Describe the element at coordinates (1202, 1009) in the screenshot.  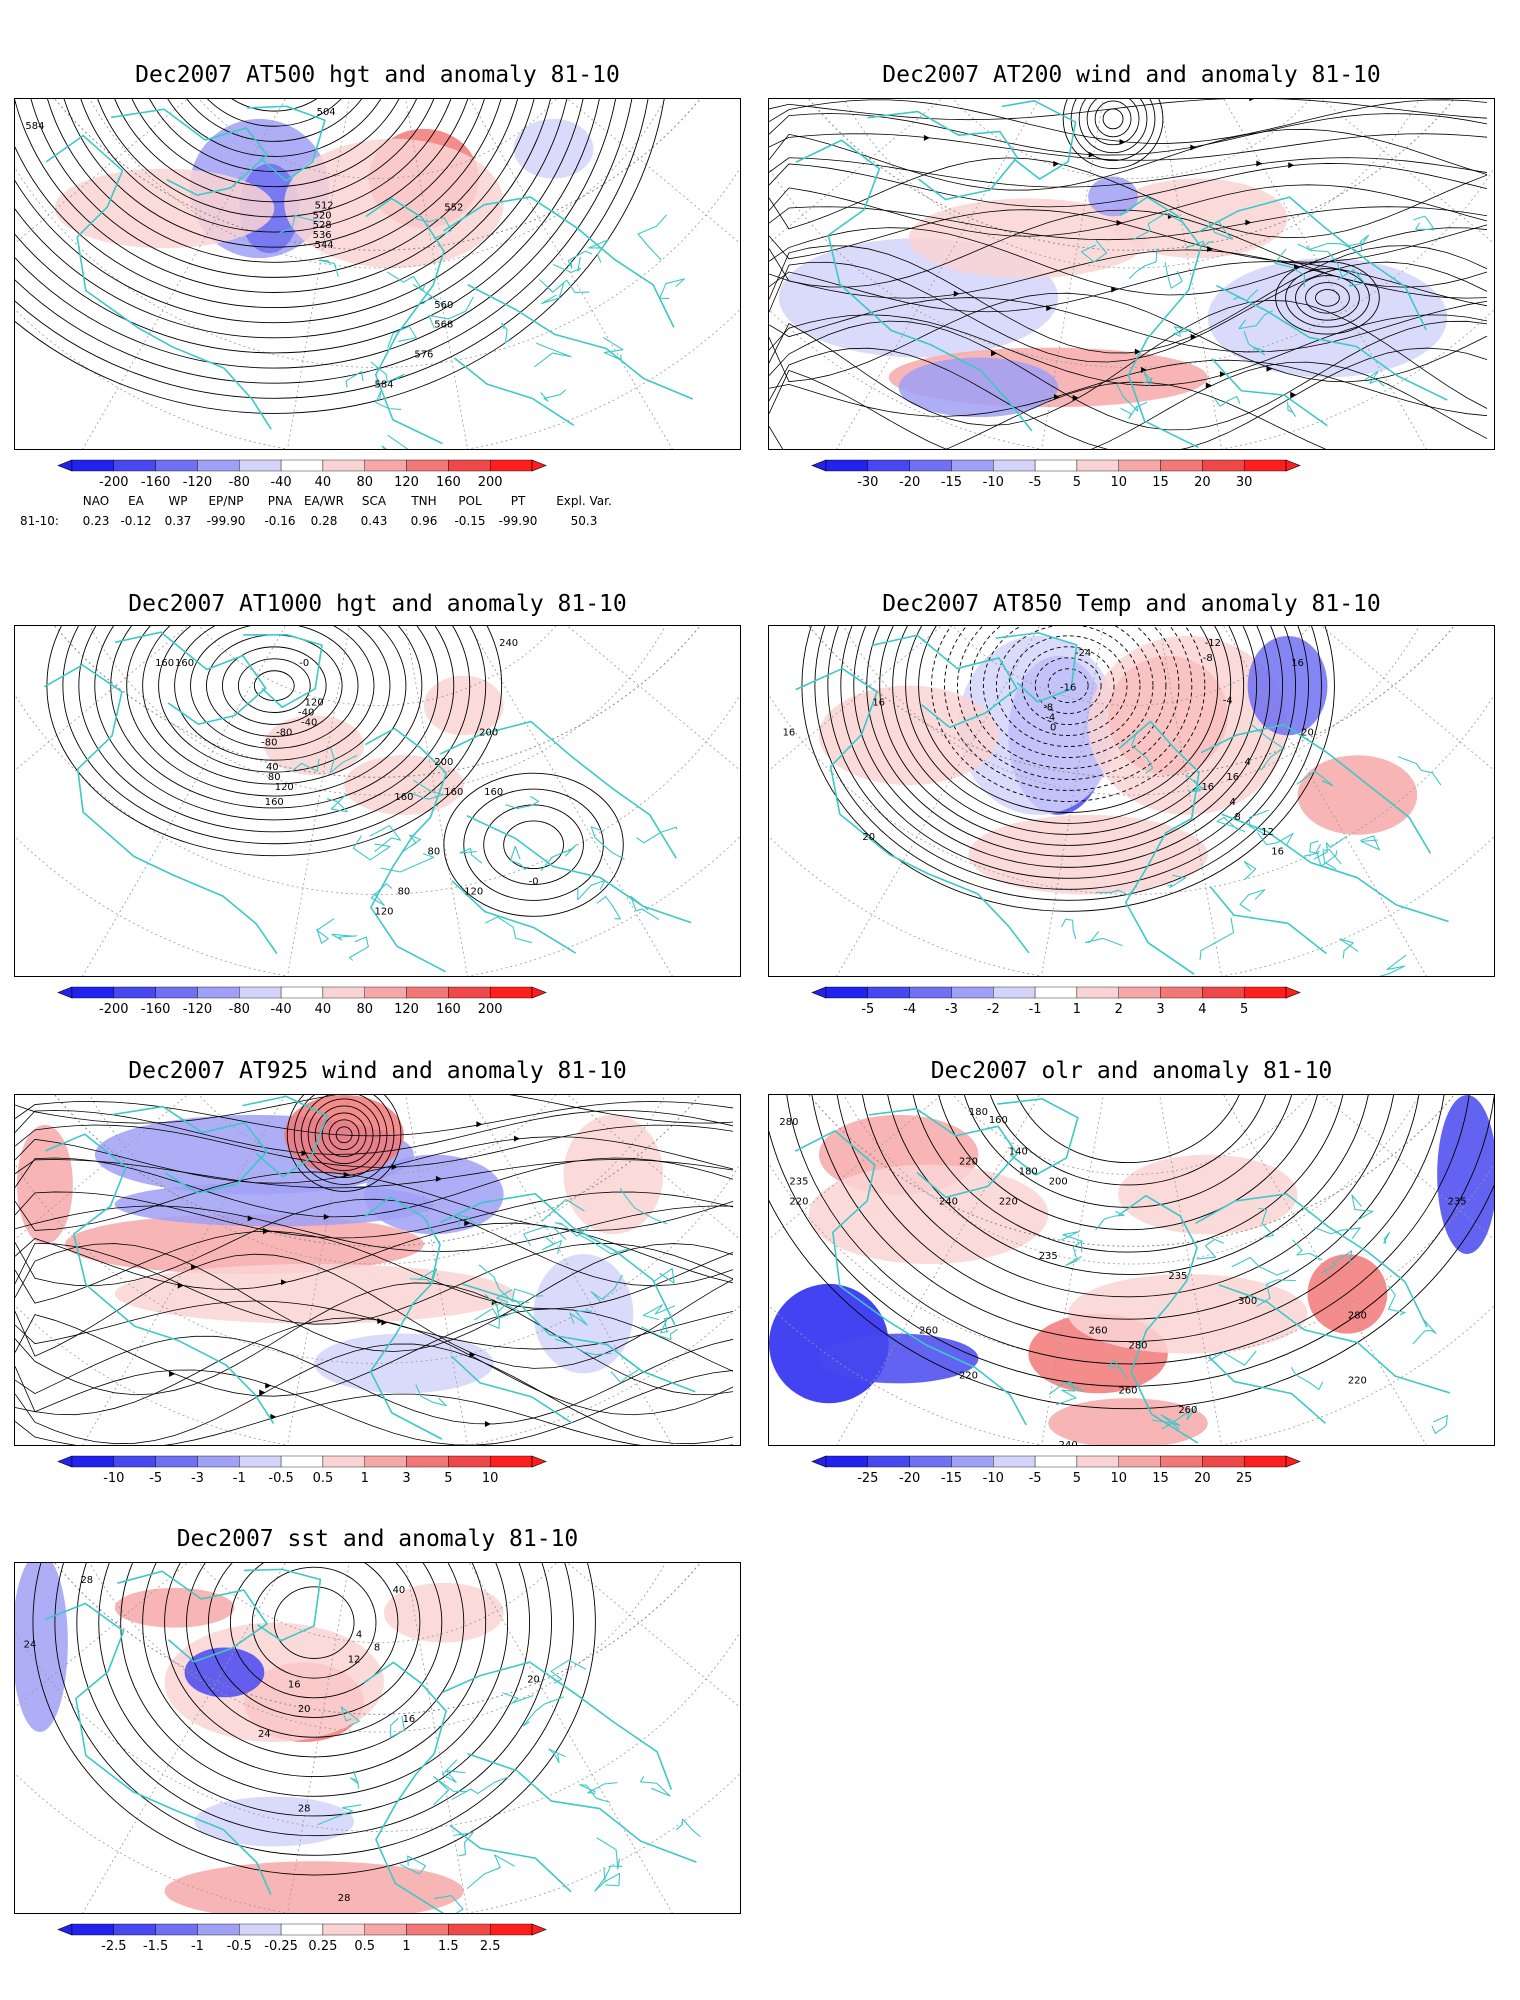
I see `colorbar-tick-label: 4` at that location.